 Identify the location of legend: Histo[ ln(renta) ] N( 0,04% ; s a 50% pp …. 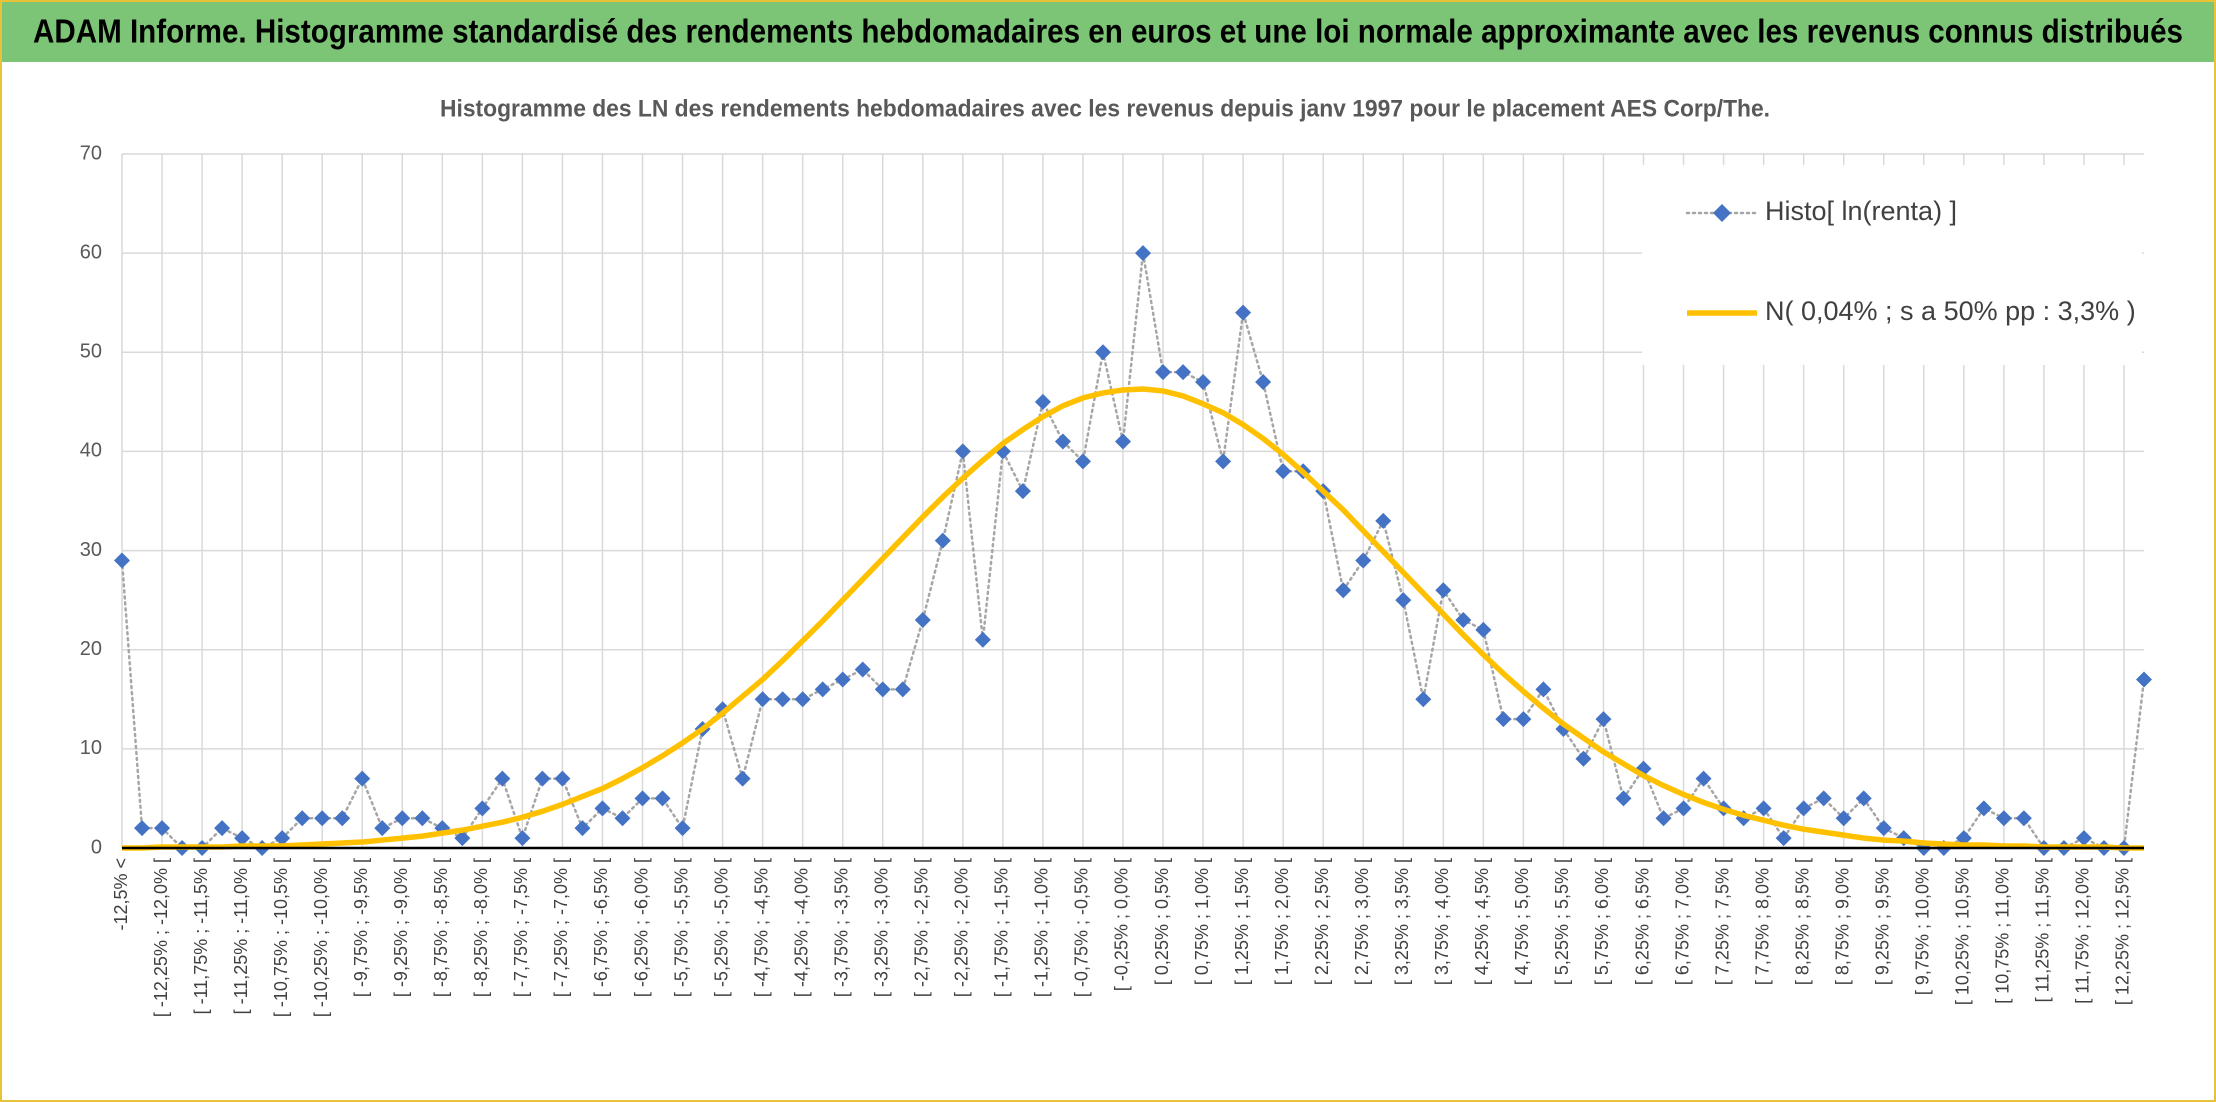
(1892, 265).